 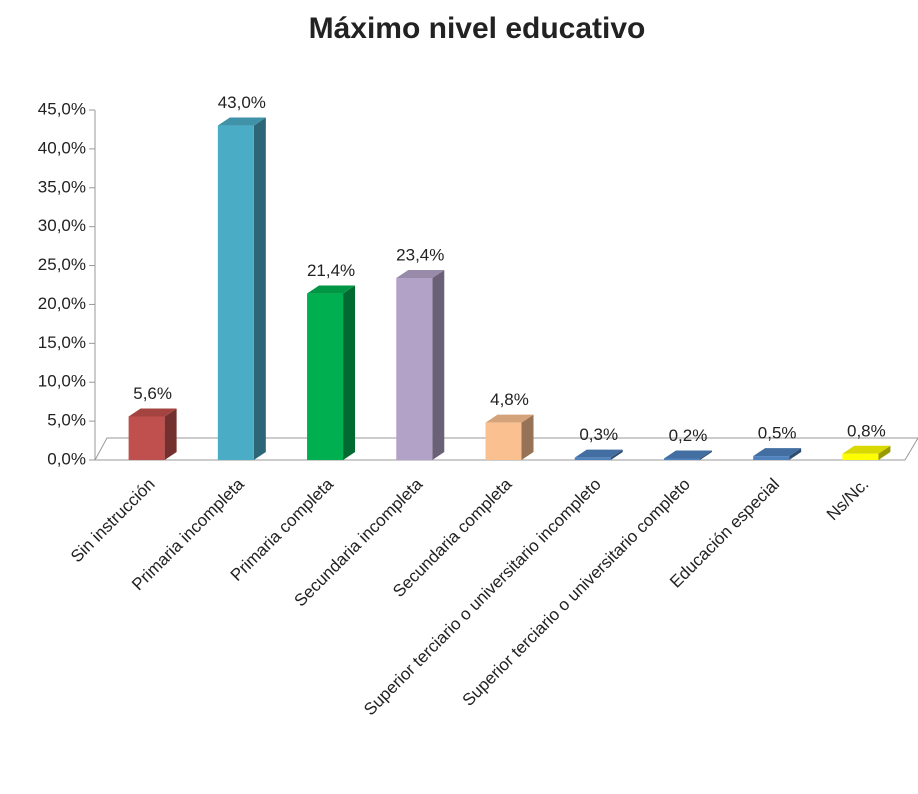 What do you see at coordinates (62, 186) in the screenshot?
I see `y-tick-label: 35,0%` at bounding box center [62, 186].